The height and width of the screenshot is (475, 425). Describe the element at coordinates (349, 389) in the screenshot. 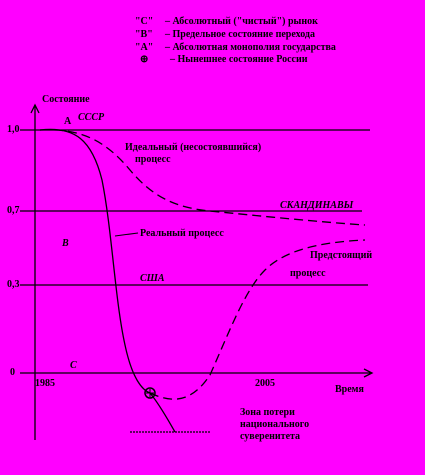

I see `x-axis-label: Время` at that location.